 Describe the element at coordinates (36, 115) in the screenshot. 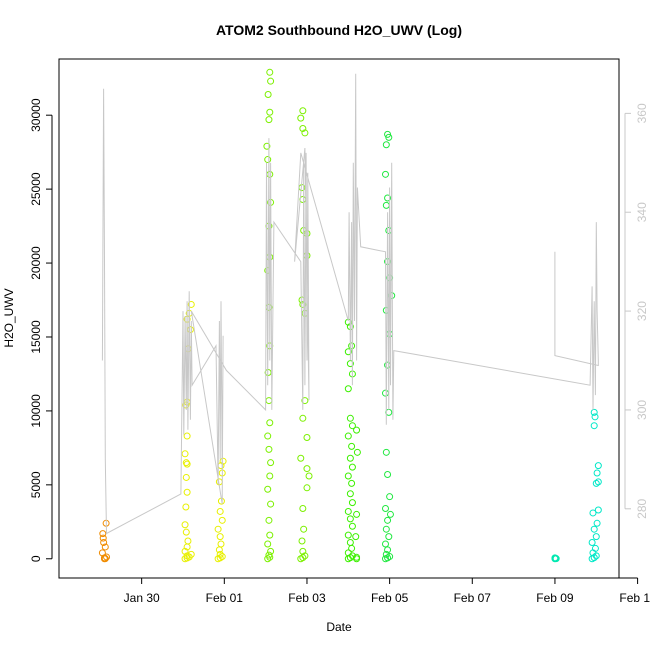

I see `y-tick-label: 30000` at that location.